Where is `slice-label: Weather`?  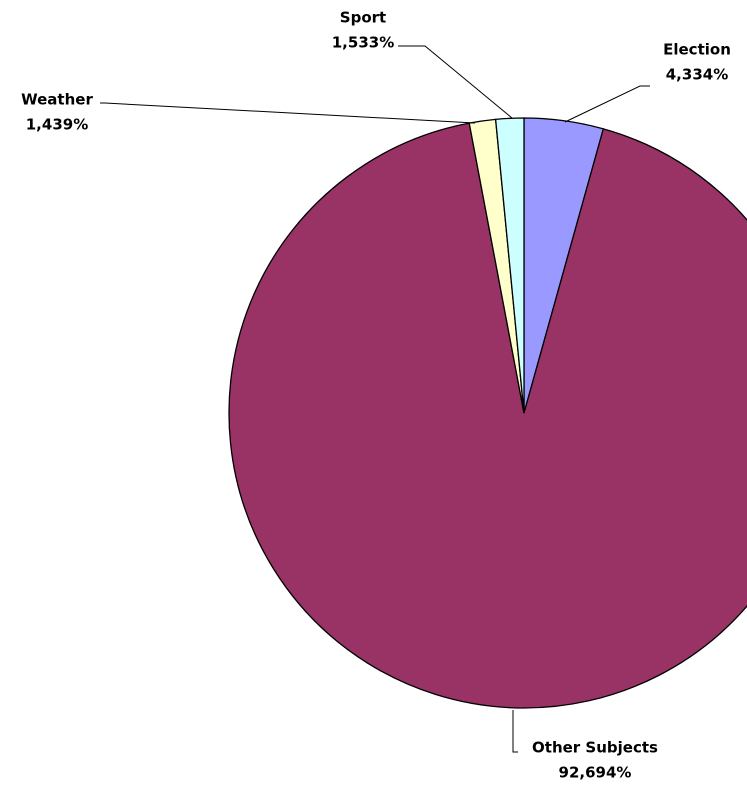 slice-label: Weather is located at coordinates (57, 100).